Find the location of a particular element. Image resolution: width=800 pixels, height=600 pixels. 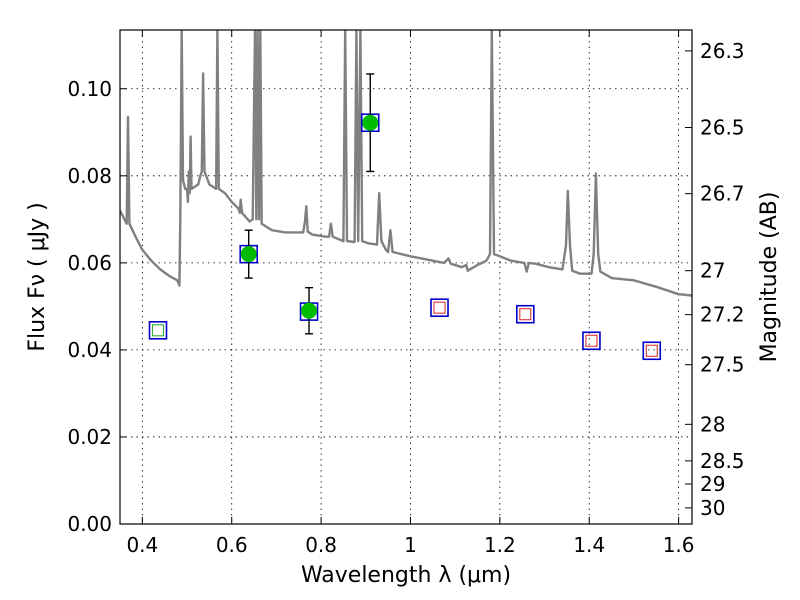

magnitude-tick-label: 27.5 is located at coordinates (722, 365).